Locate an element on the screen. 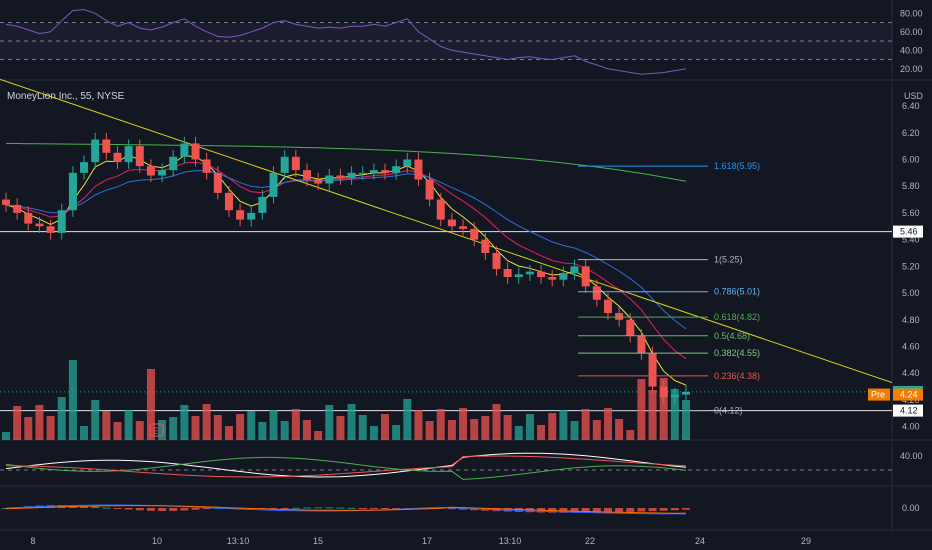  time-axis-label: 24 is located at coordinates (700, 541).